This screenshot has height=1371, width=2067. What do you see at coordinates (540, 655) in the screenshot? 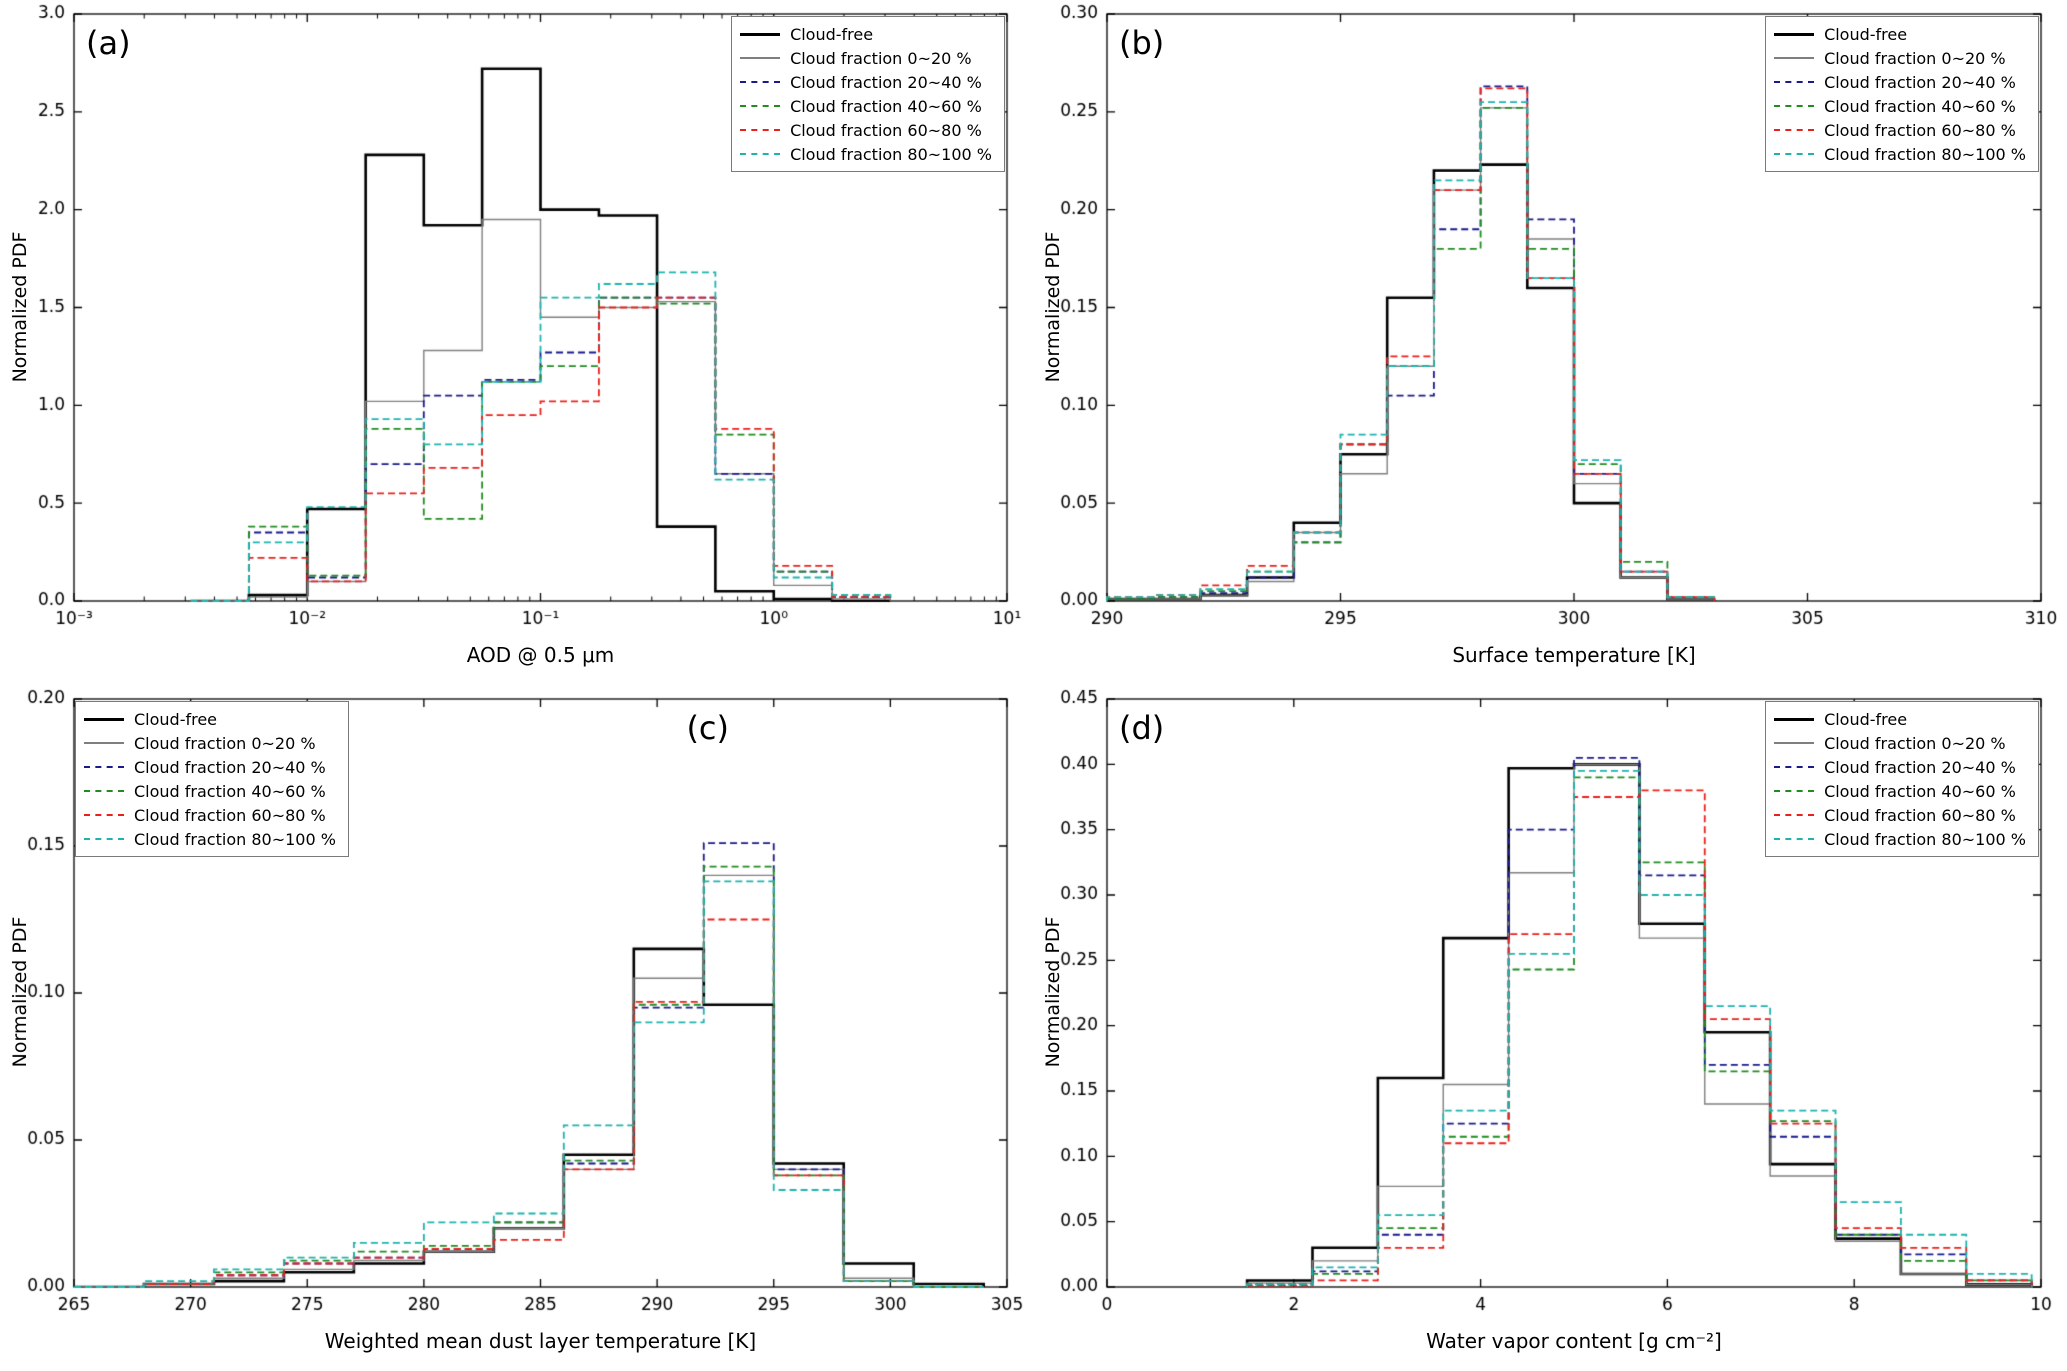
I see `panel-a-xlabel: AOD @ 0.5 μm` at bounding box center [540, 655].